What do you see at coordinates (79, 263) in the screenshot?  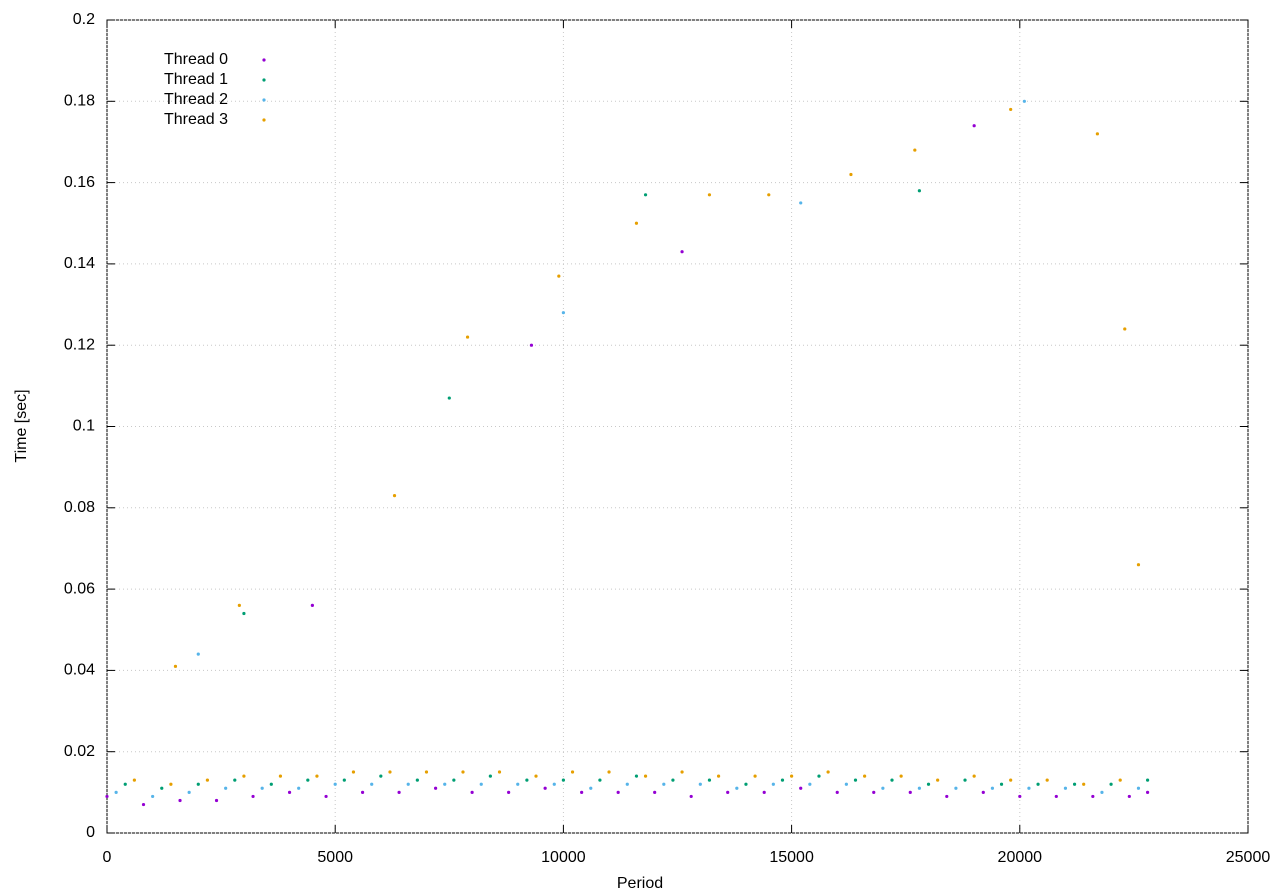 I see `y-tick-label: 0.14` at bounding box center [79, 263].